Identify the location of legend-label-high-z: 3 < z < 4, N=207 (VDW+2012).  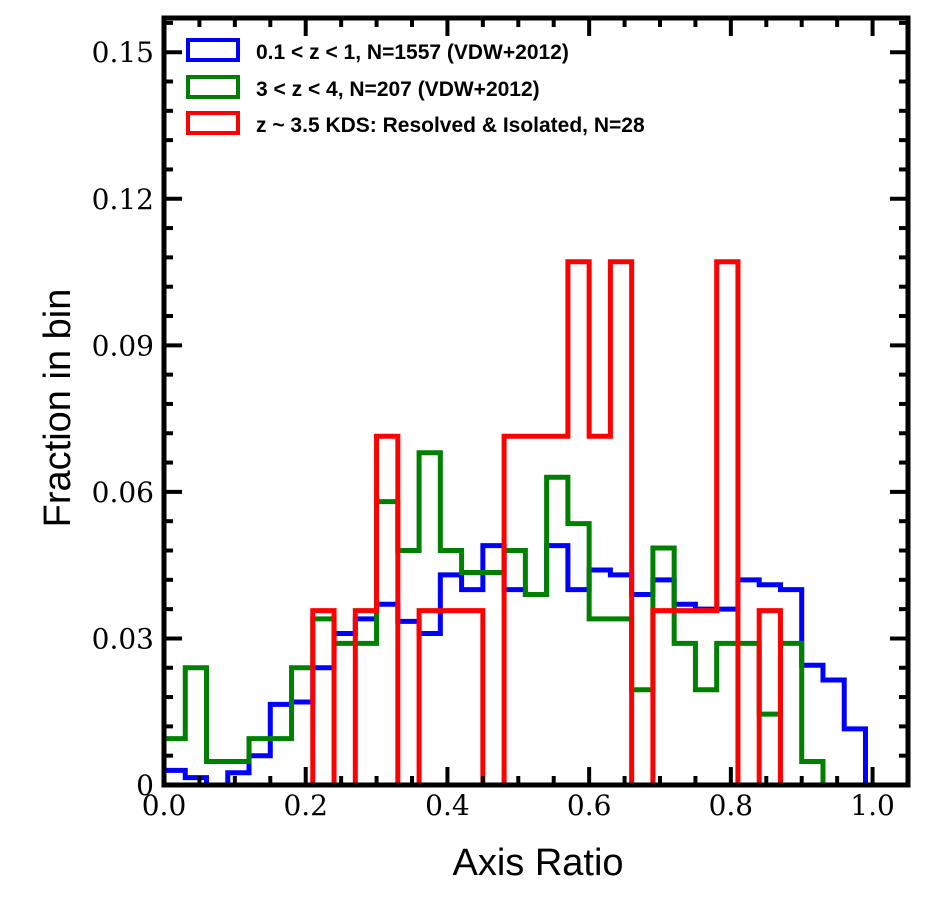
(398, 89).